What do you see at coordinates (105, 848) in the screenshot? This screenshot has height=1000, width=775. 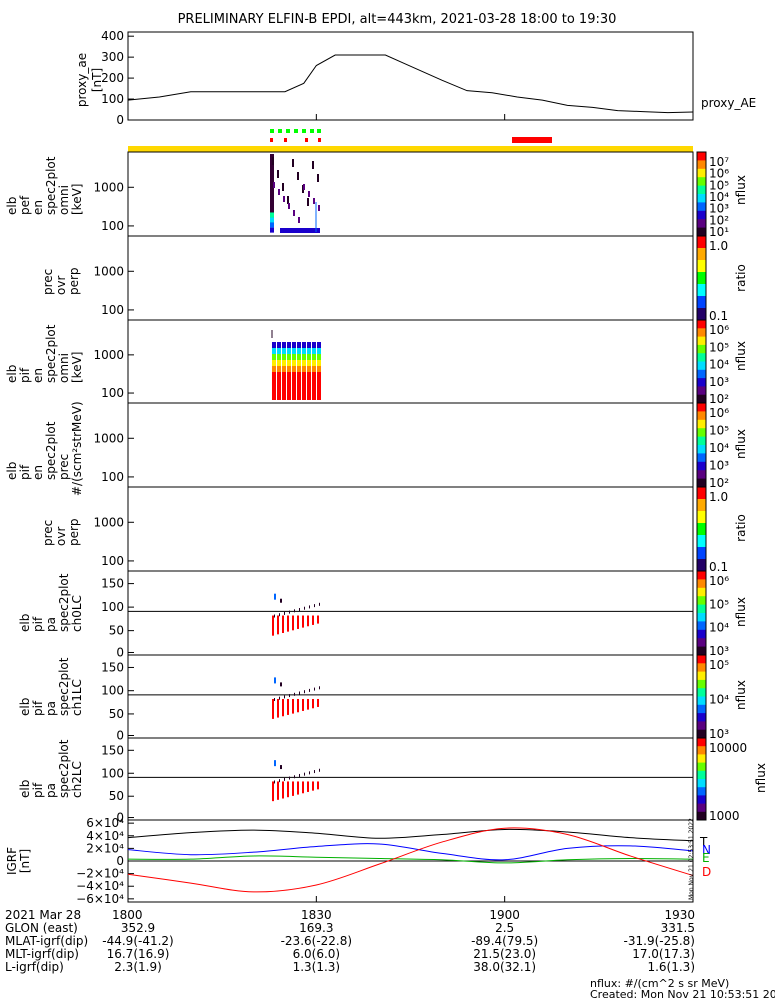 I see `igrf-ytick-label: 2×10⁴` at bounding box center [105, 848].